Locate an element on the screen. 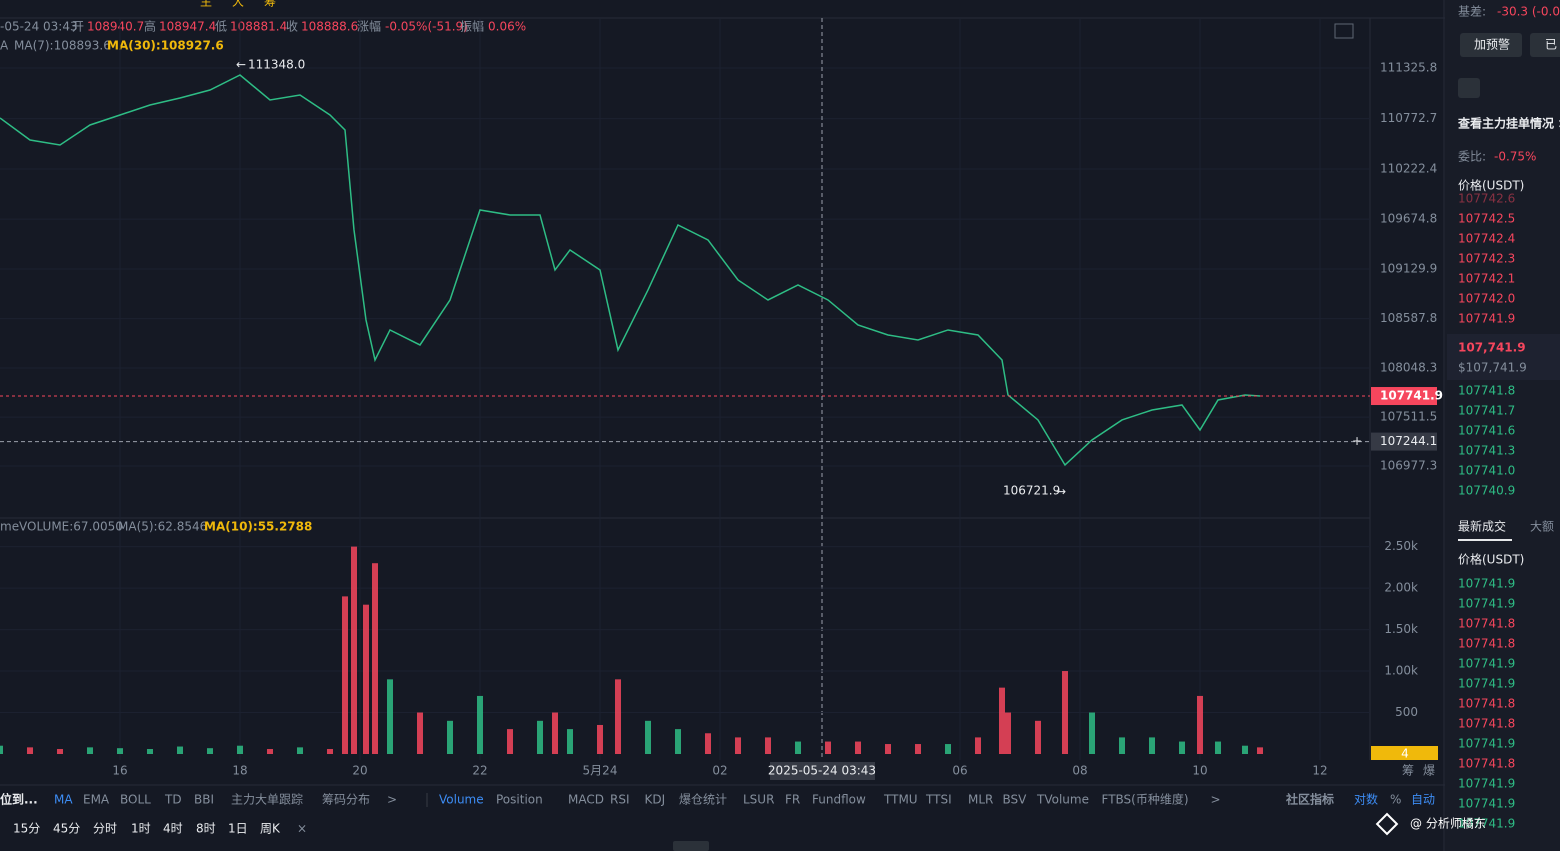 The width and height of the screenshot is (1560, 851). interval: 分时 is located at coordinates (105, 829).